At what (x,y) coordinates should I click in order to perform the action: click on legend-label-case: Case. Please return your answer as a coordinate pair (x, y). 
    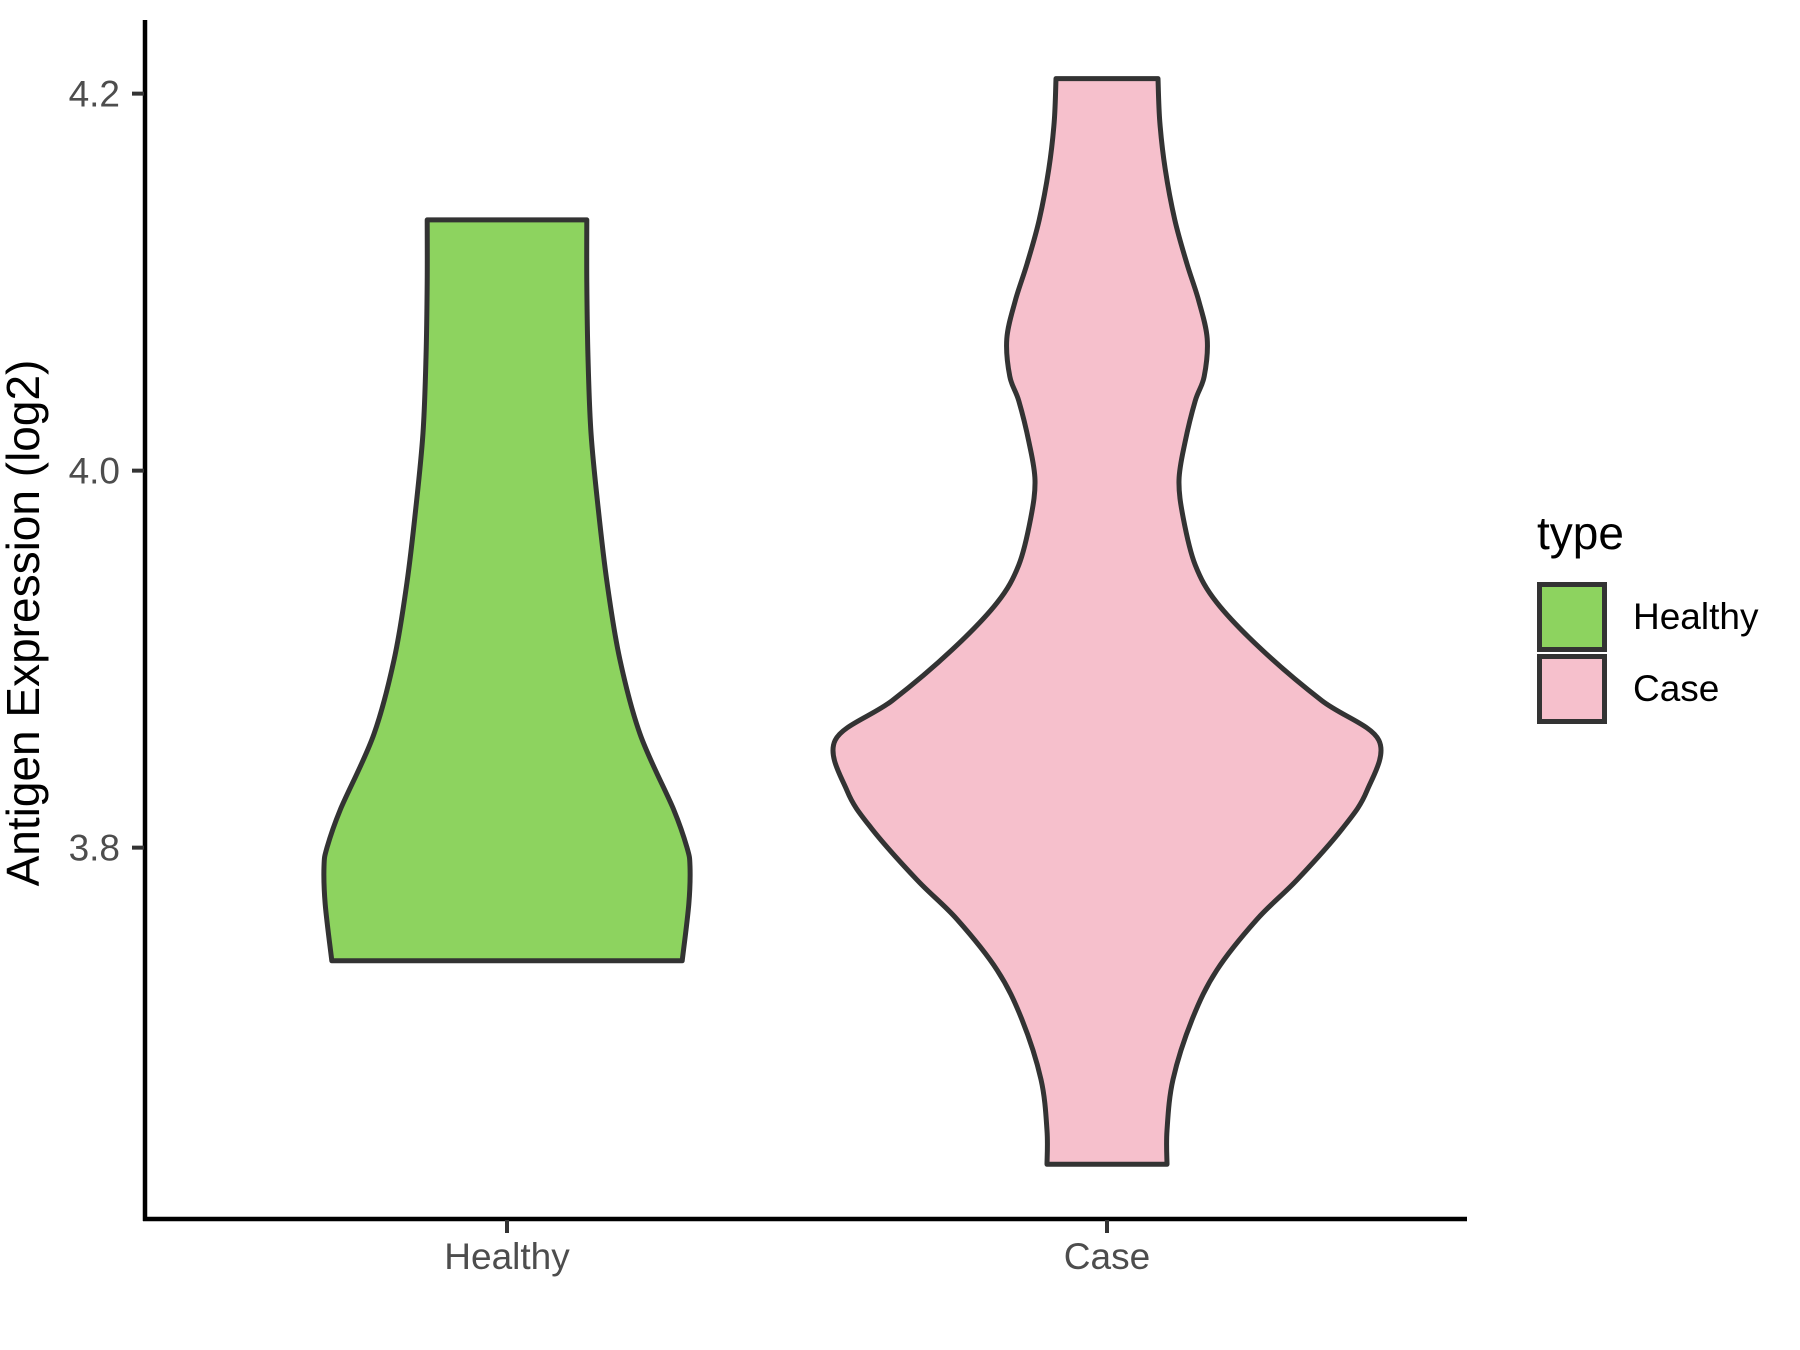
    Looking at the image, I should click on (1676, 688).